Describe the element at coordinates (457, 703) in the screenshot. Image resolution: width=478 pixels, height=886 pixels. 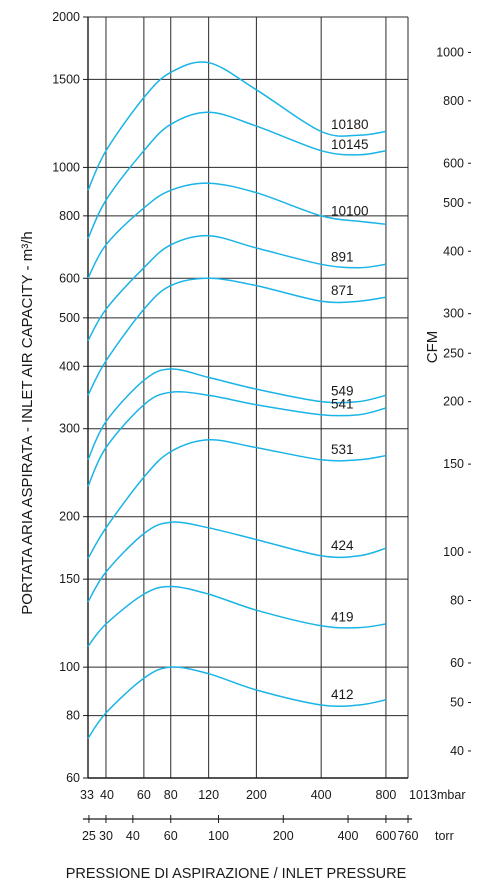
I see `cfm-tick-label-50: 50` at that location.